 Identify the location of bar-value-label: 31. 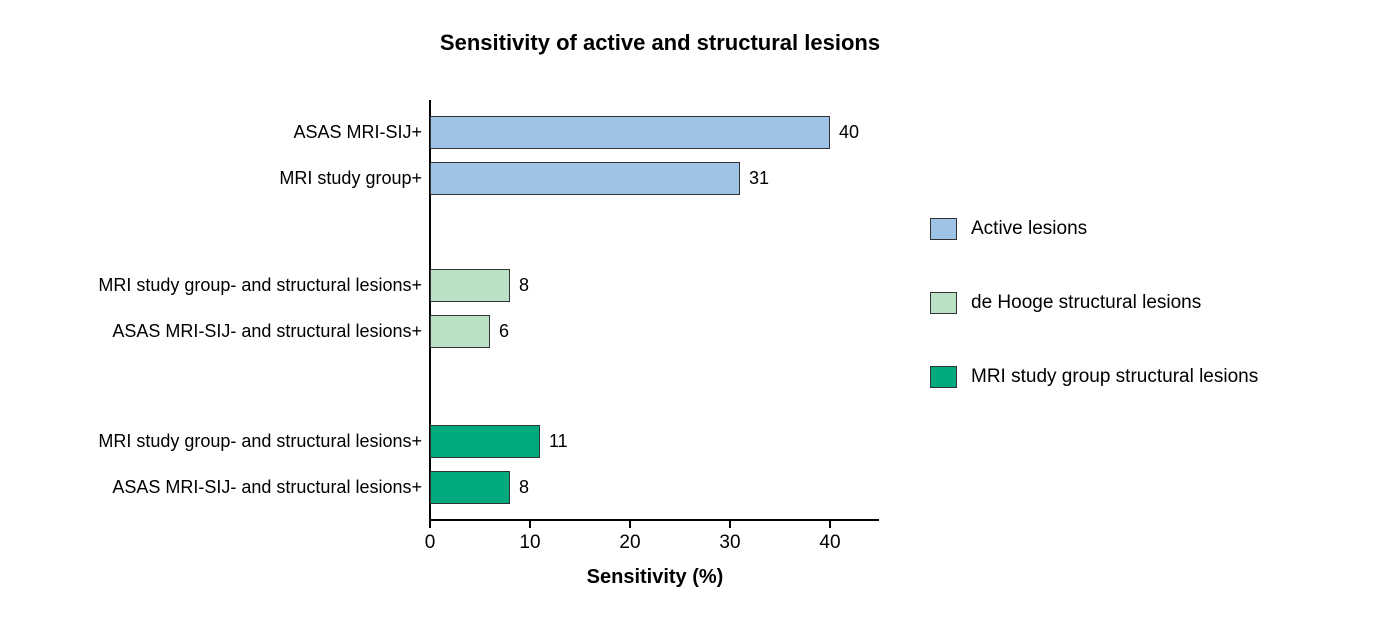
(759, 178).